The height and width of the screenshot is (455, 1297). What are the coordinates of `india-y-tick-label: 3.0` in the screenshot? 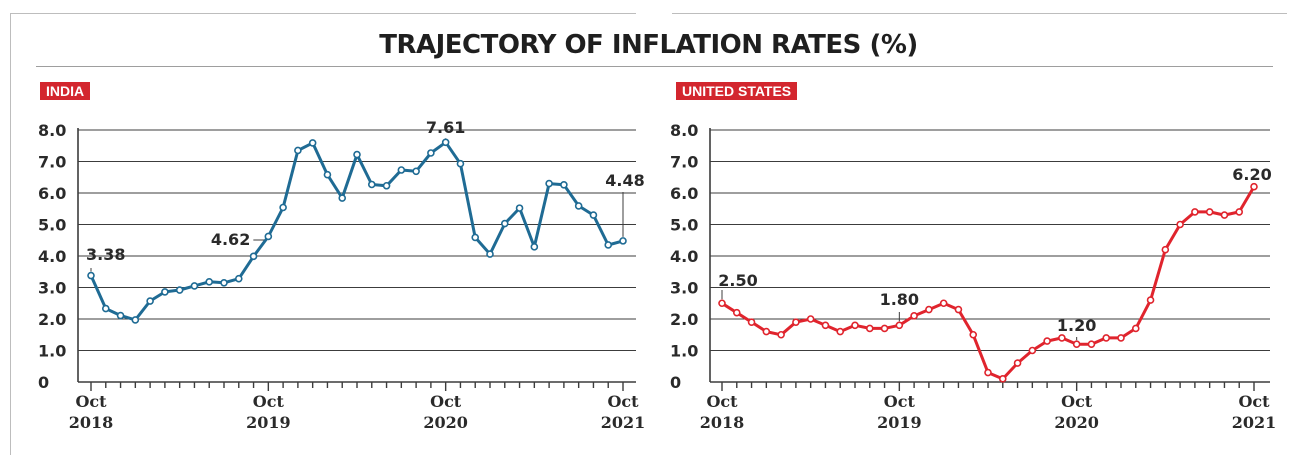 It's located at (52, 288).